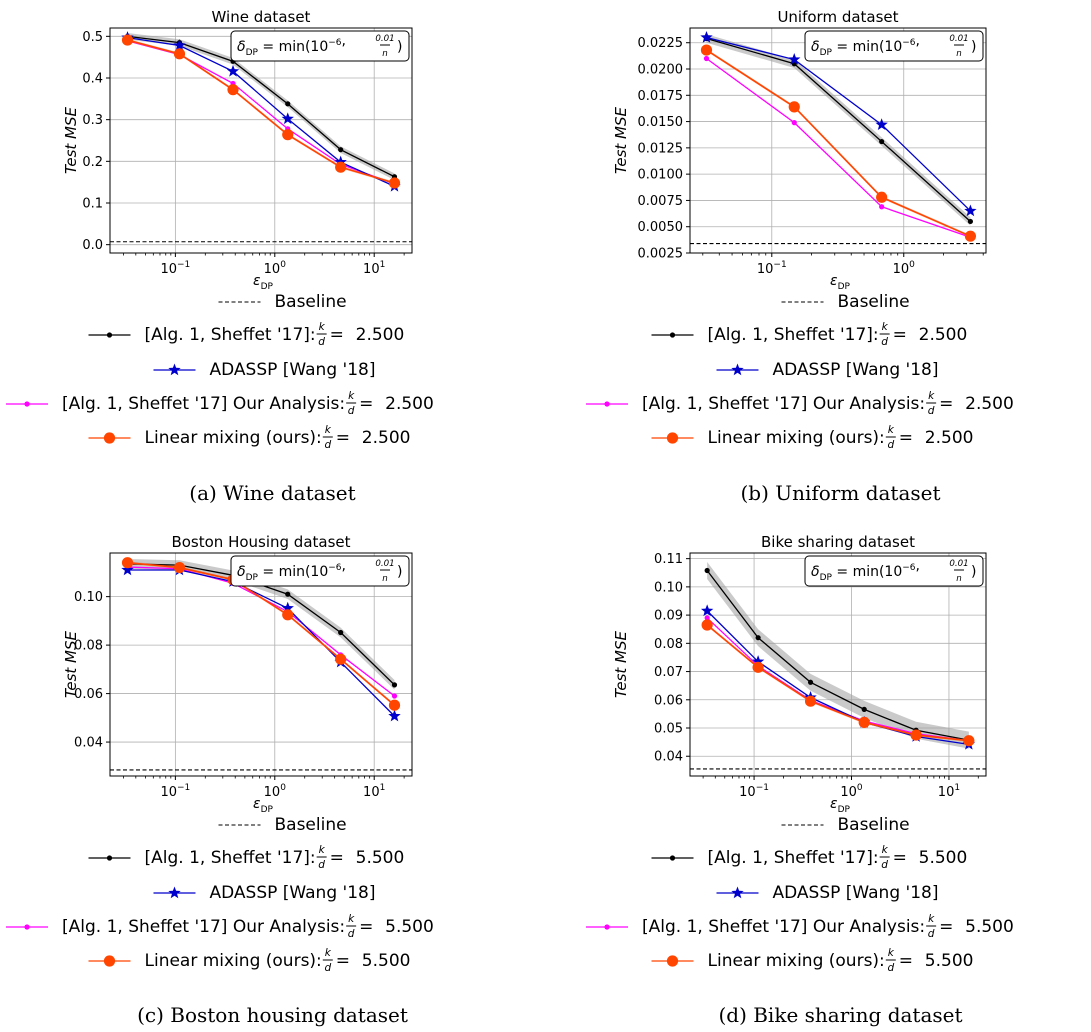  Describe the element at coordinates (92, 79) in the screenshot. I see `y-tick-label: 0.4` at that location.